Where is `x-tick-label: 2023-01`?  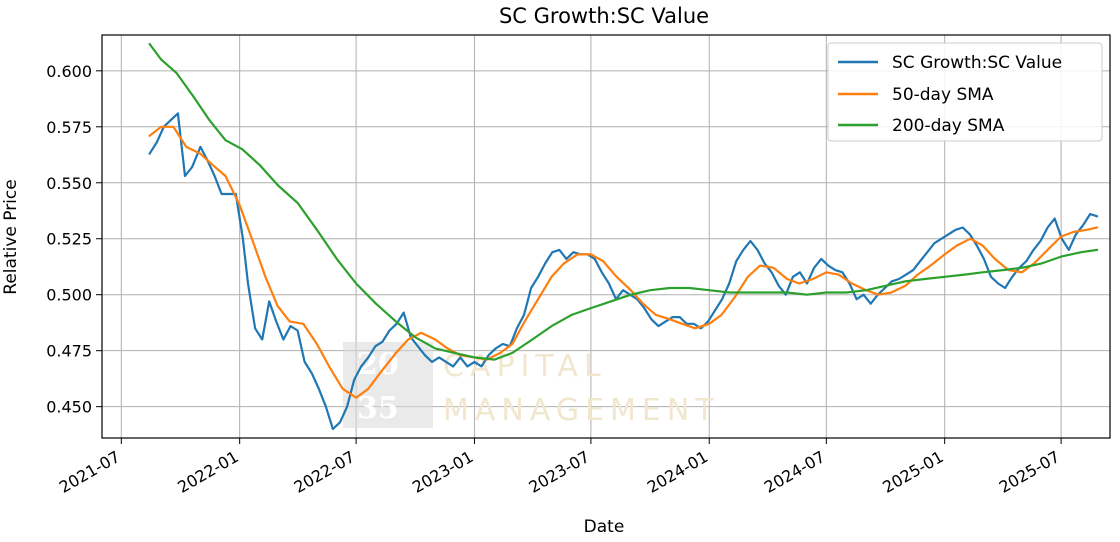
x-tick-label: 2023-01 is located at coordinates (442, 472).